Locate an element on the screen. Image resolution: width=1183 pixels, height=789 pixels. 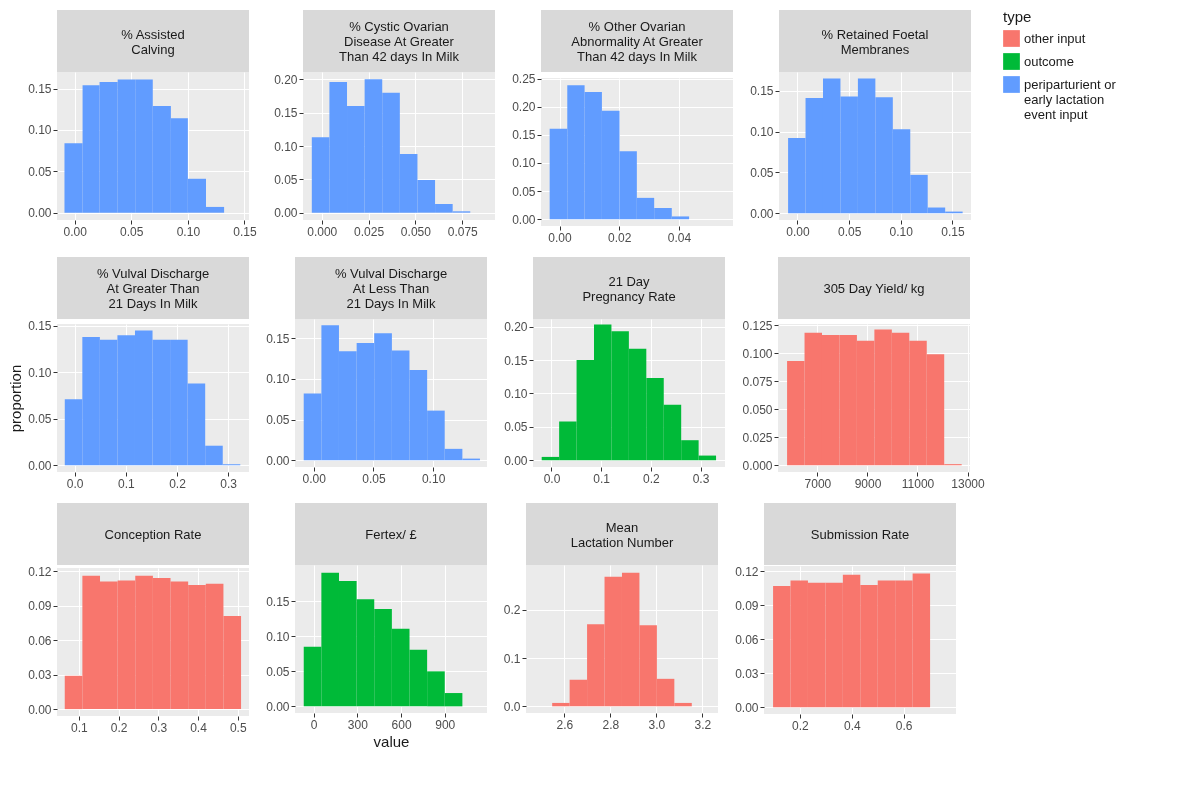
y-tick-label: 0.1 is located at coordinates (512, 658).